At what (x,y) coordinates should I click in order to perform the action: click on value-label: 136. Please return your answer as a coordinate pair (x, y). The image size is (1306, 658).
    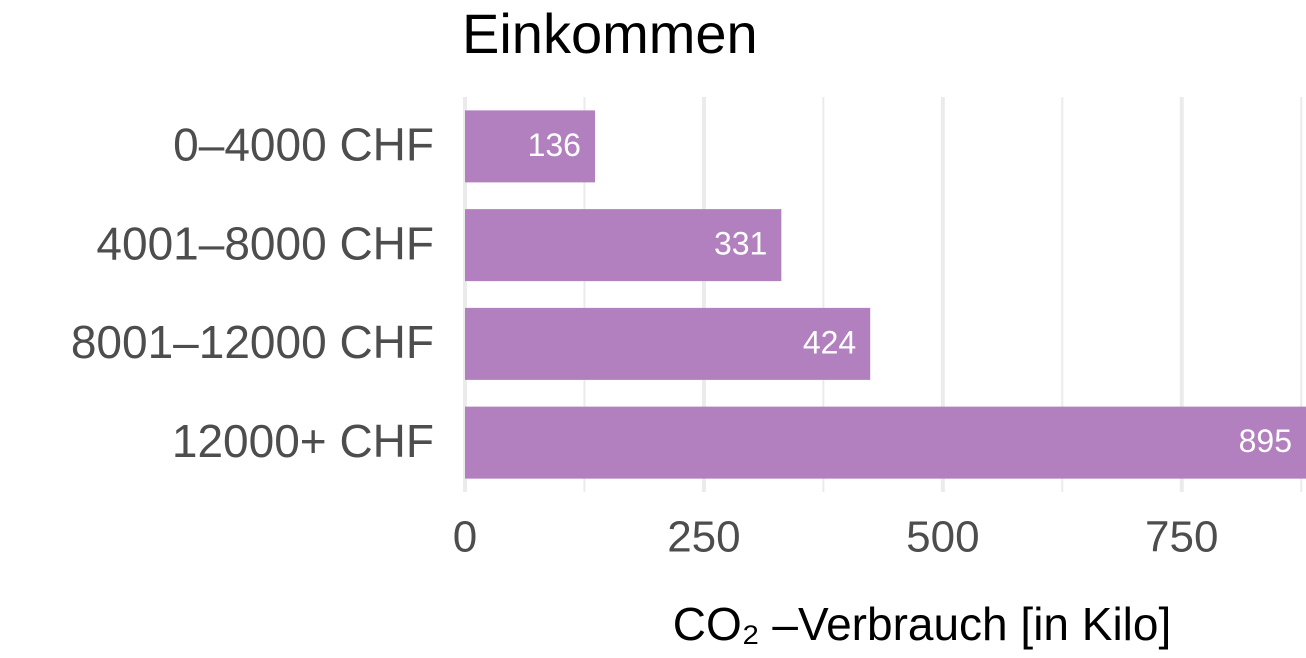
    Looking at the image, I should click on (554, 145).